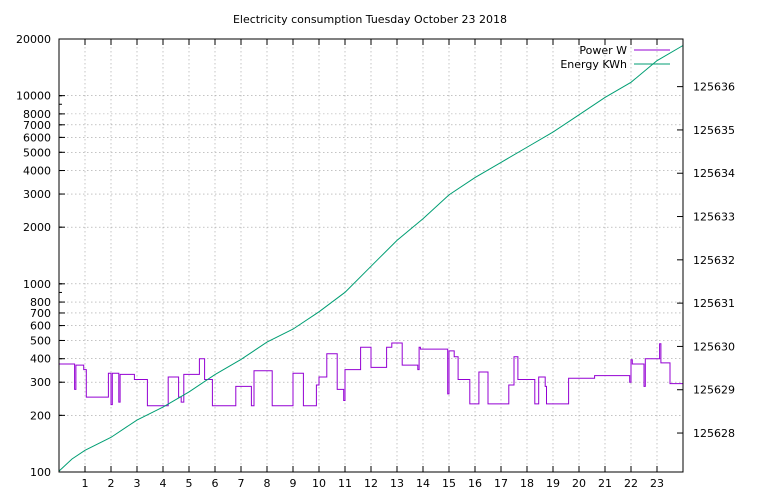 This screenshot has height=500, width=768. I want to click on x-tick-label: 19, so click(553, 483).